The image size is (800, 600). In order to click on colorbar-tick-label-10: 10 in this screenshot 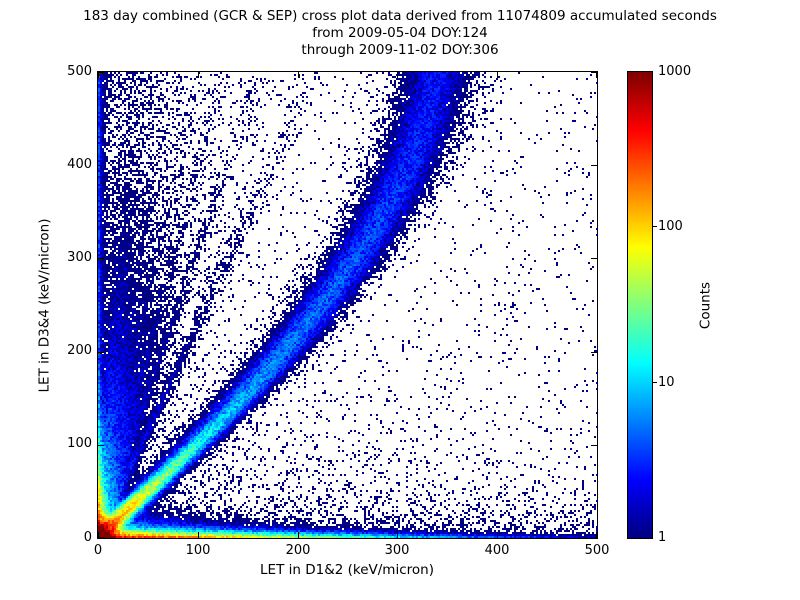, I will do `click(666, 382)`.